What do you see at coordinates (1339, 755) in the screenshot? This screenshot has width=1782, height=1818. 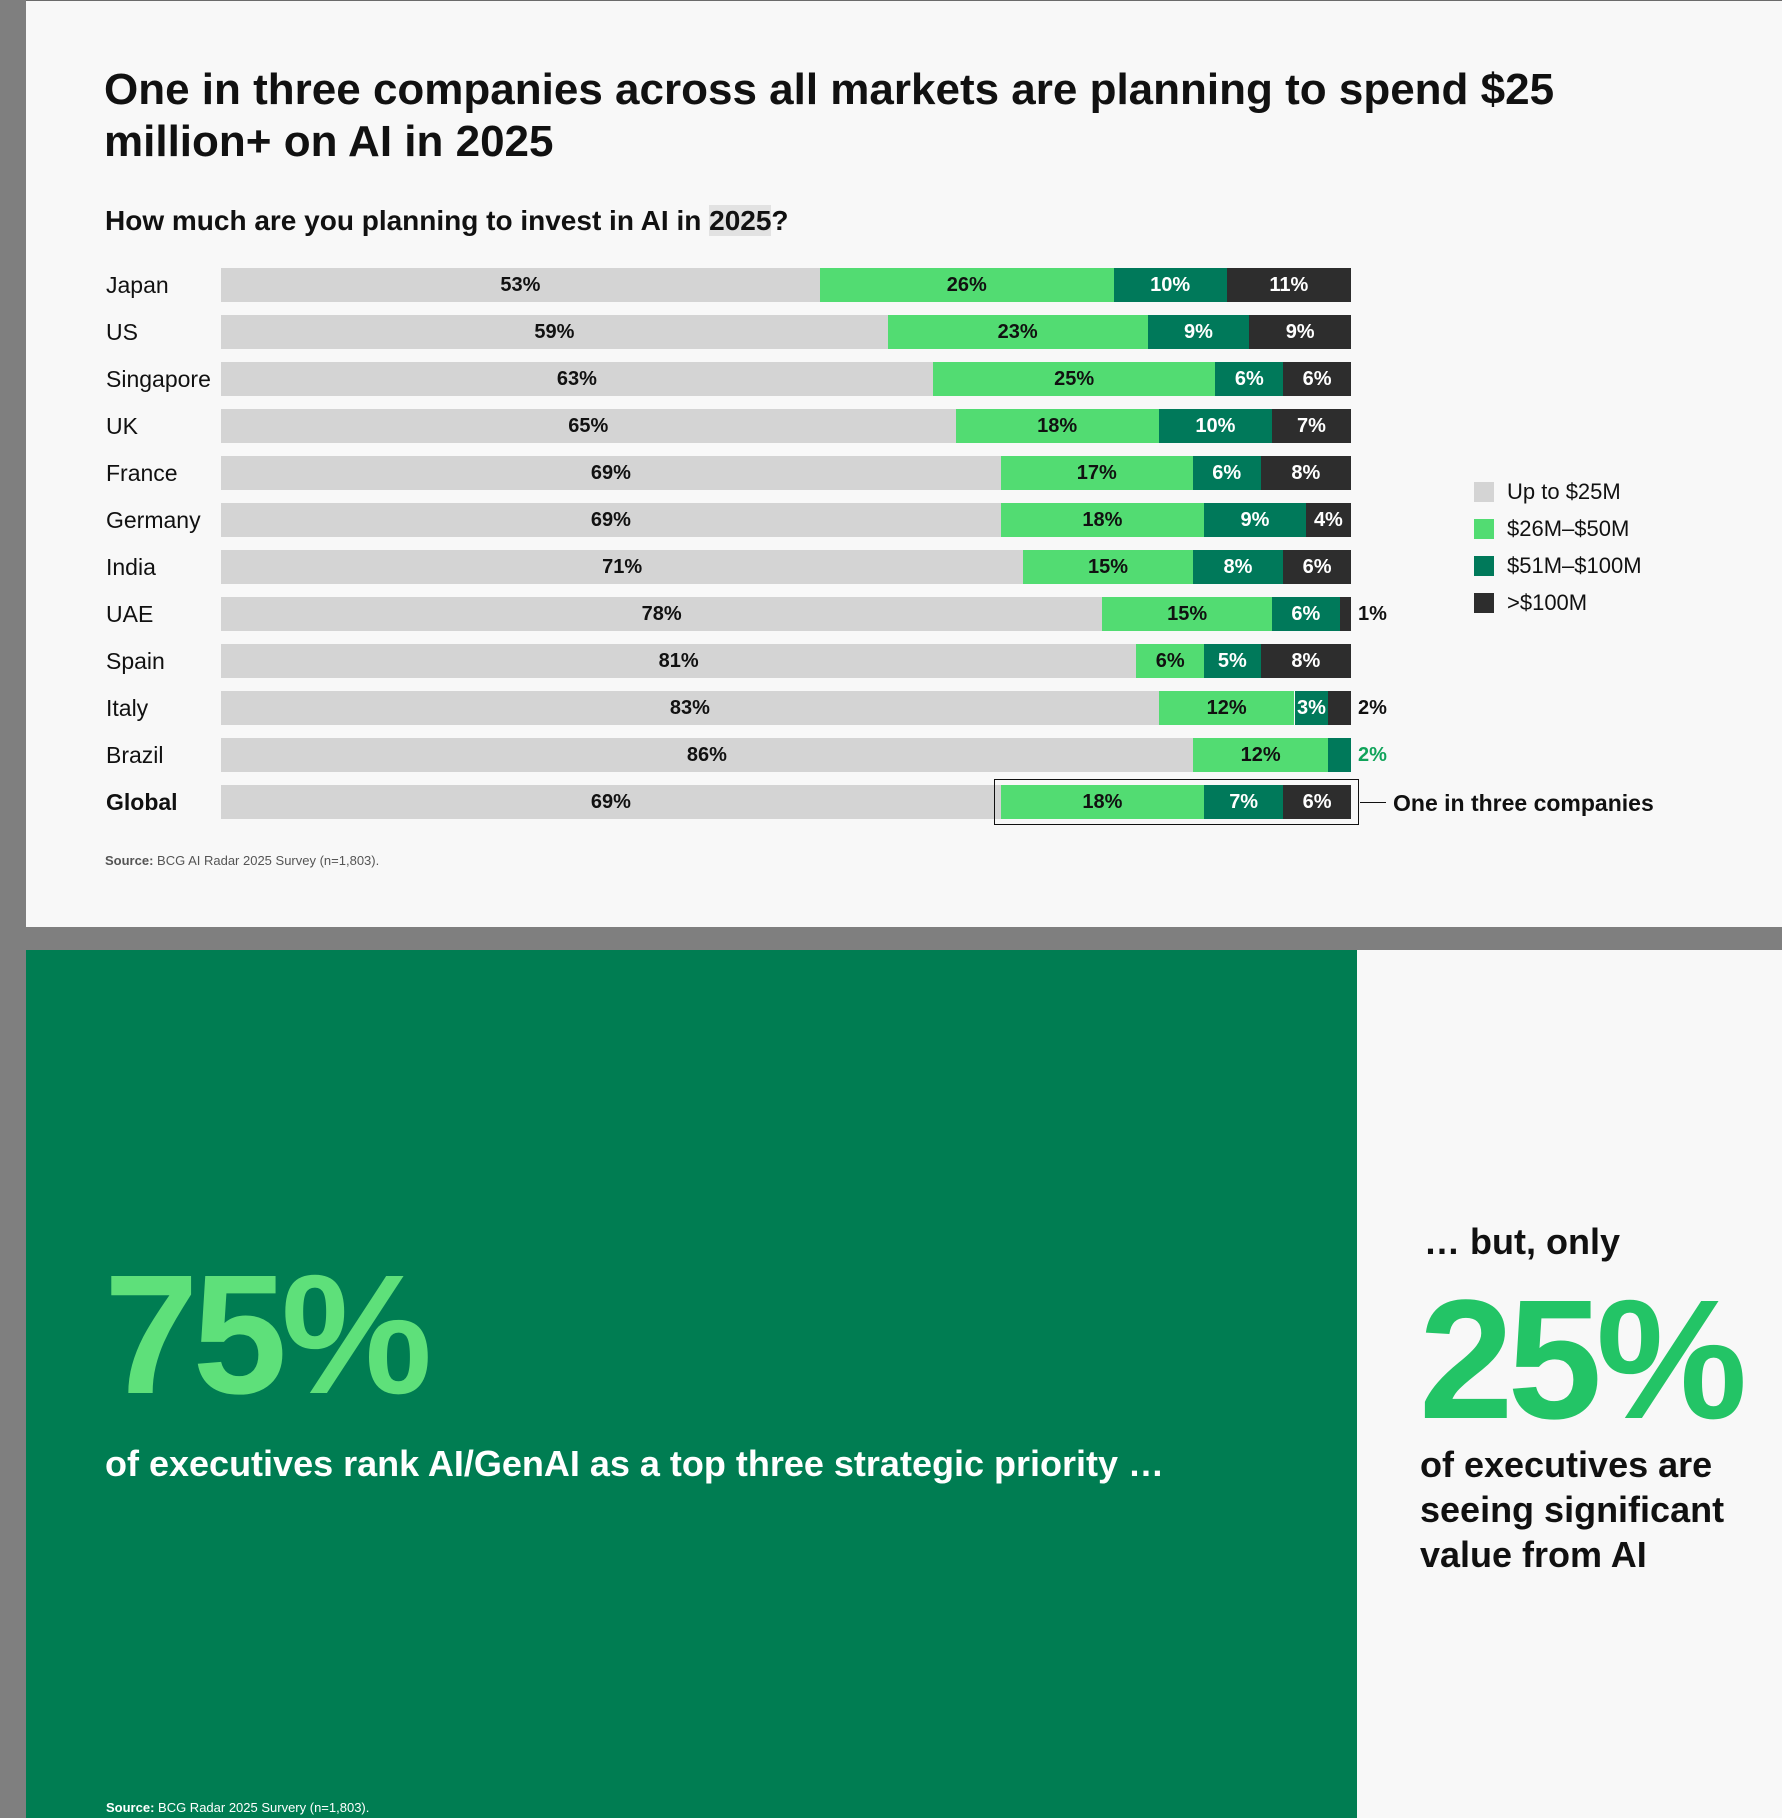 I see `bar-segment-51-100m` at bounding box center [1339, 755].